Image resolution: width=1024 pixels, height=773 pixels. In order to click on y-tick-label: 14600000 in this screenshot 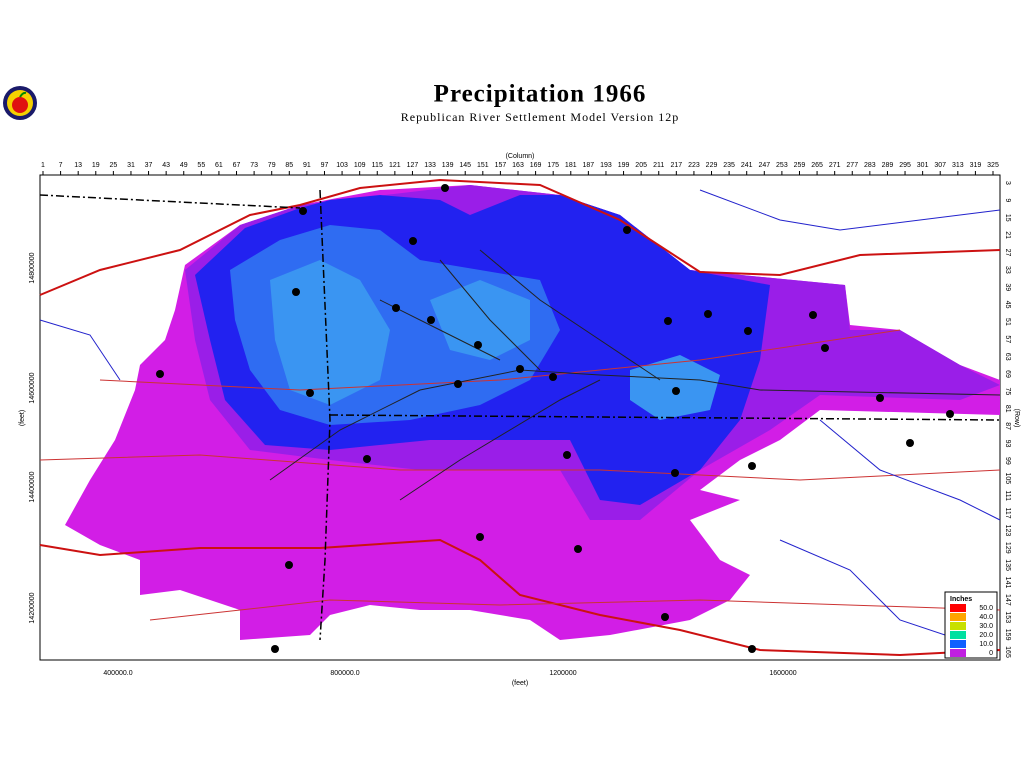, I will do `click(32, 387)`.